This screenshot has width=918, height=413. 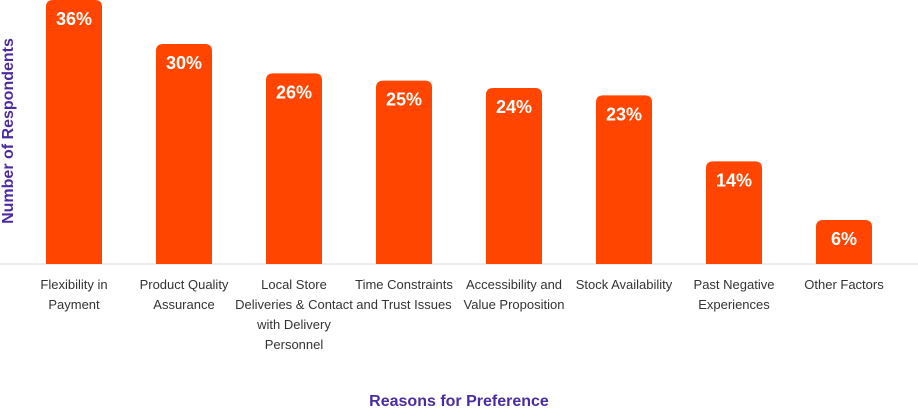 I want to click on bar-value-label: 25%, so click(x=404, y=100).